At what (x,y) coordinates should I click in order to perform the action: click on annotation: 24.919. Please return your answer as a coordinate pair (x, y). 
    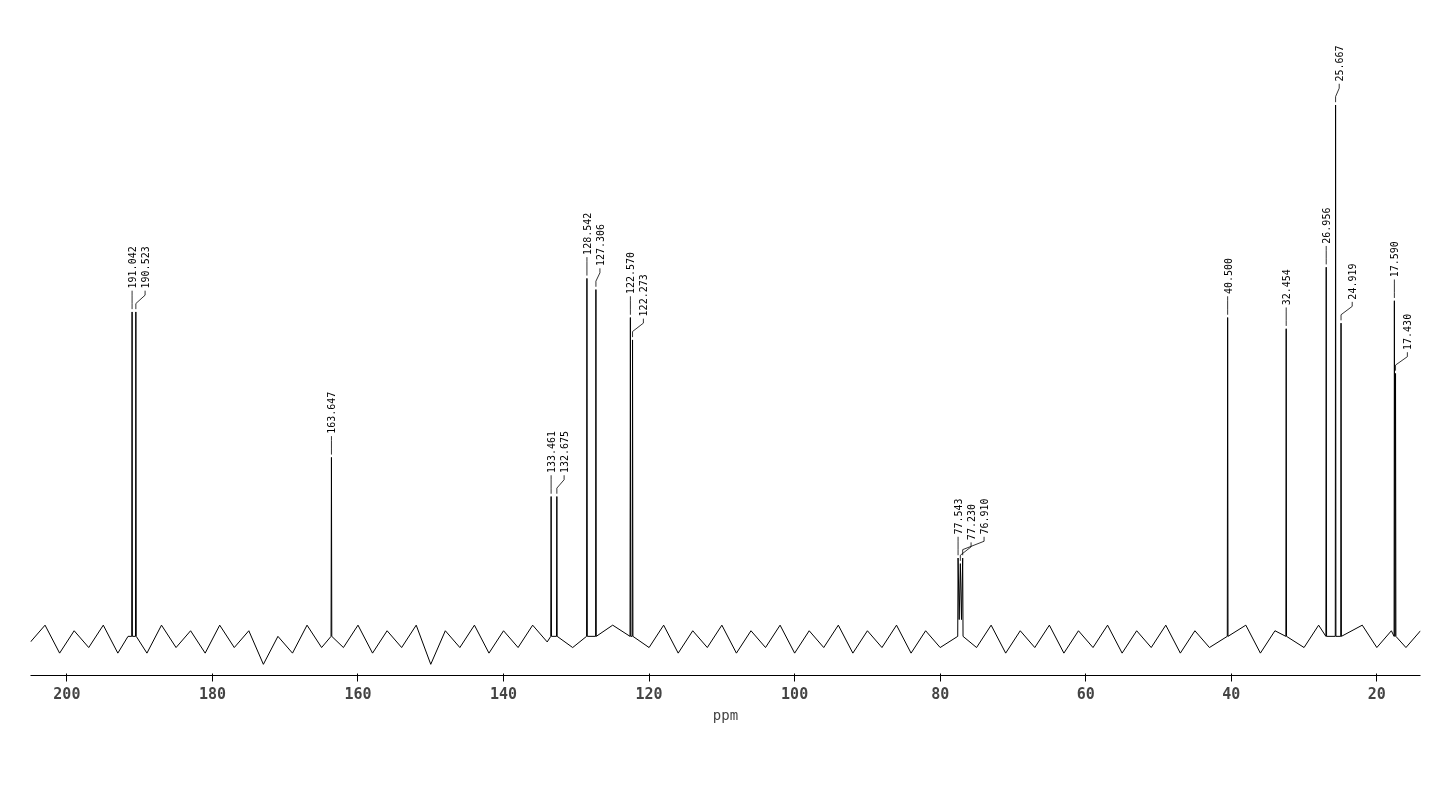
    Looking at the image, I should click on (1353, 281).